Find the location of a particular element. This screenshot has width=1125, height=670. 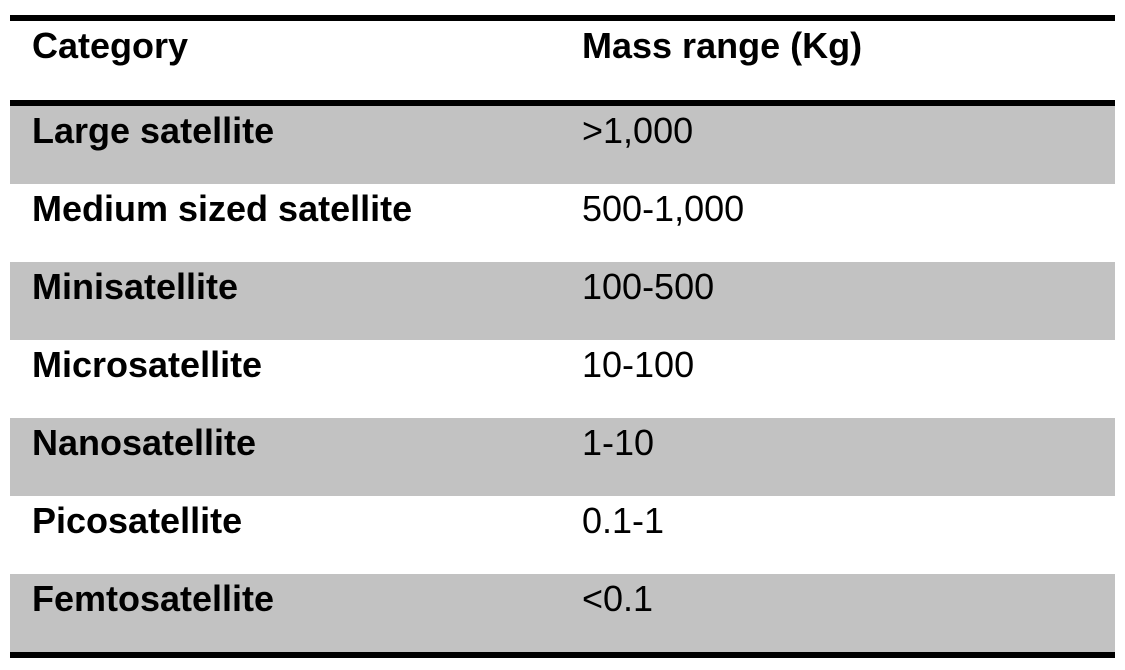

table-row: Picosatellite 0.1-1 is located at coordinates (562, 535).